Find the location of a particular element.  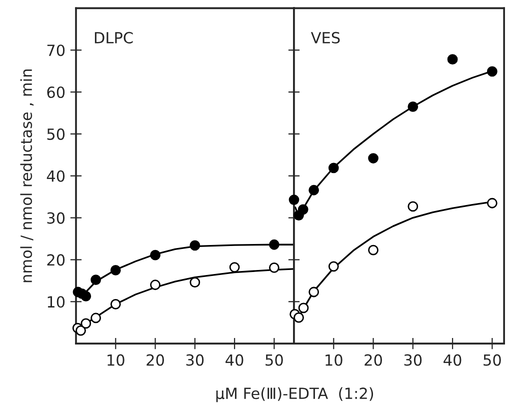

text: VES is located at coordinates (325, 38).